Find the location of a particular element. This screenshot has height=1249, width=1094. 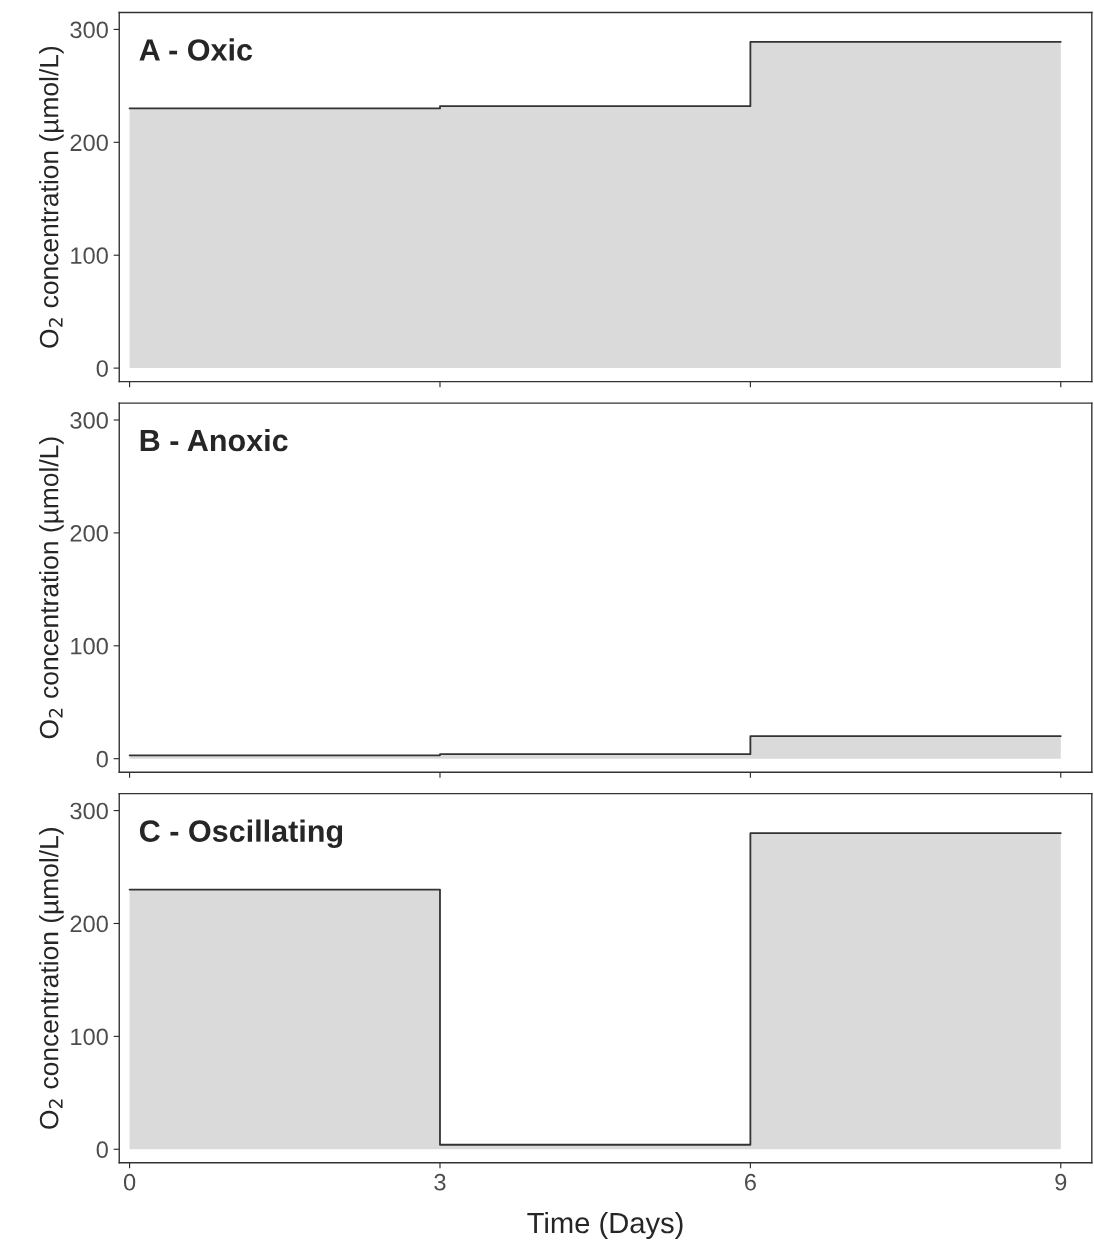

x-tick-label: 0 is located at coordinates (129, 1182).